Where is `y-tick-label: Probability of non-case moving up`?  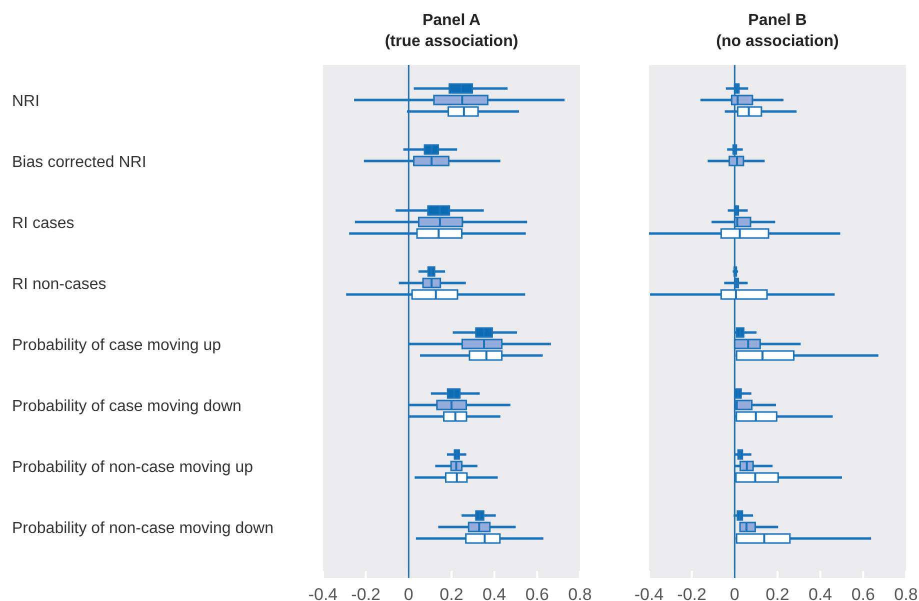
y-tick-label: Probability of non-case moving up is located at coordinates (133, 467).